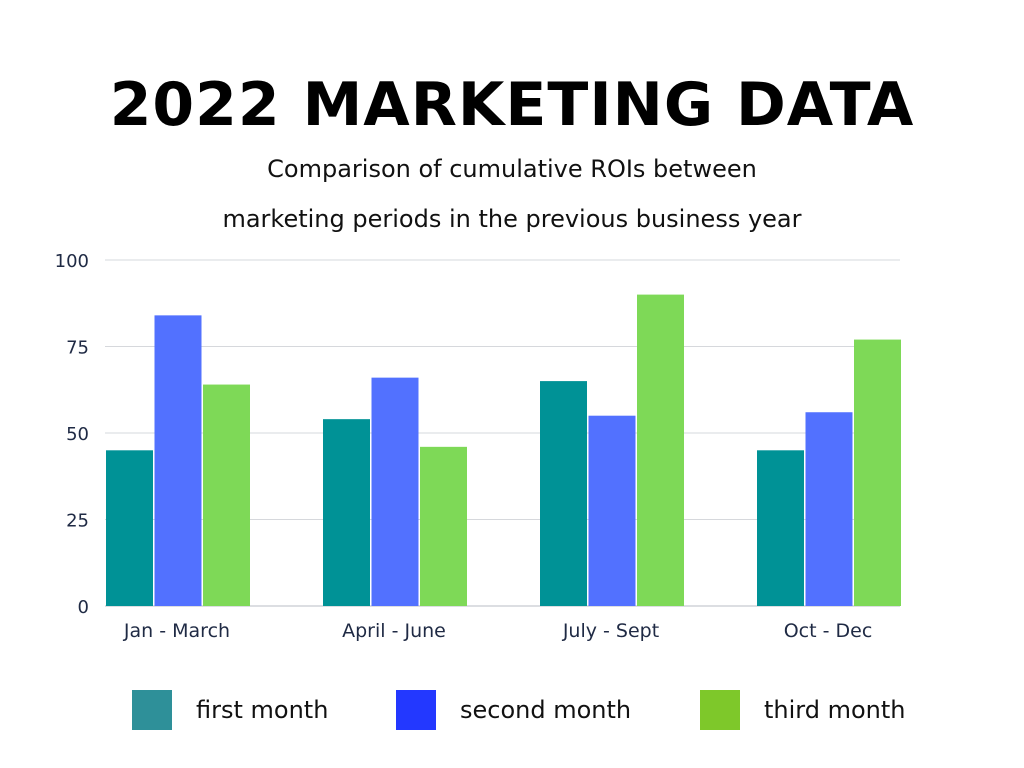  I want to click on x-tick-label: April - June, so click(394, 631).